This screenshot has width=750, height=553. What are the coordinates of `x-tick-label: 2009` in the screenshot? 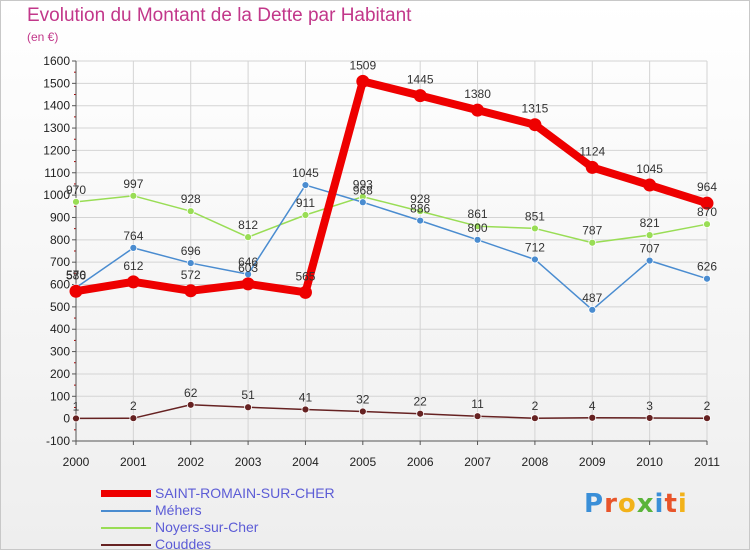 It's located at (592, 462).